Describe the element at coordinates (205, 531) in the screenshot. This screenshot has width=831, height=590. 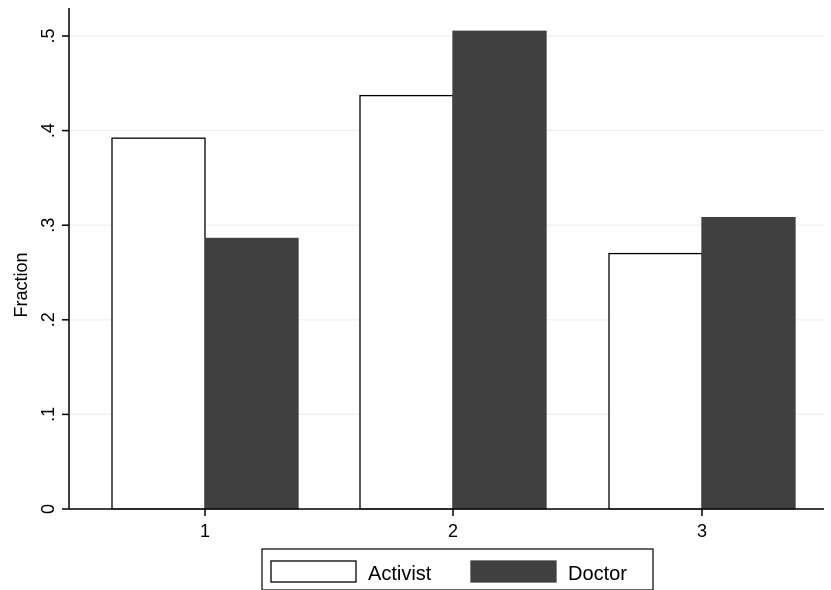
I see `x-tick-label: 1` at that location.